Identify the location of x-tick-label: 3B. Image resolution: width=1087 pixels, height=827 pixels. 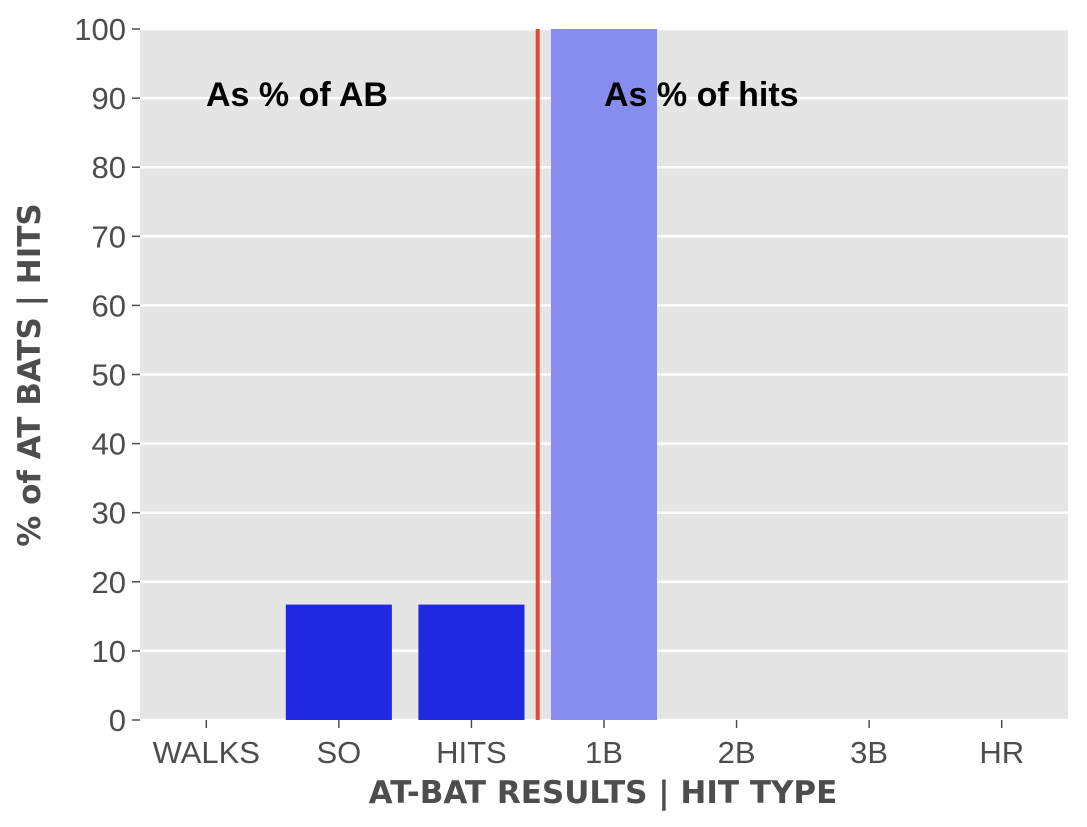
(869, 752).